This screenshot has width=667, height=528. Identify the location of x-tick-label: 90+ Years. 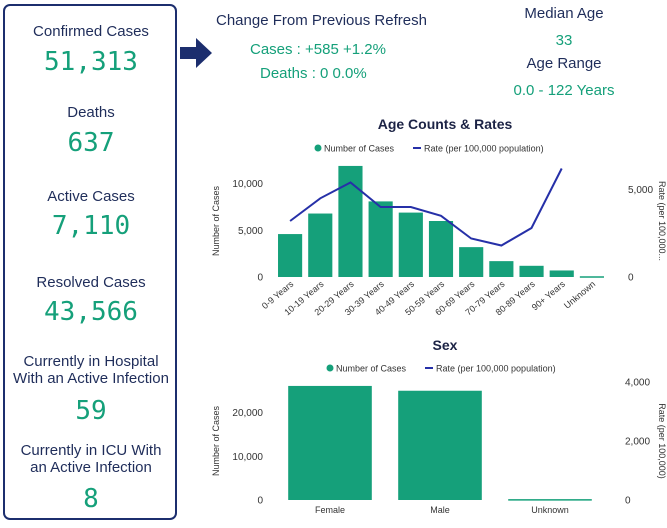
(549, 296).